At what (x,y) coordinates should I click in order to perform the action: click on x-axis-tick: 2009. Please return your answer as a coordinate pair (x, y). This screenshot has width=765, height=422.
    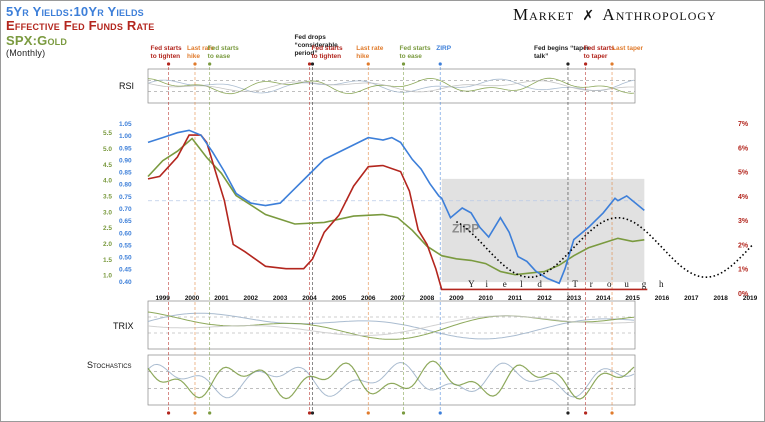
    Looking at the image, I should click on (456, 298).